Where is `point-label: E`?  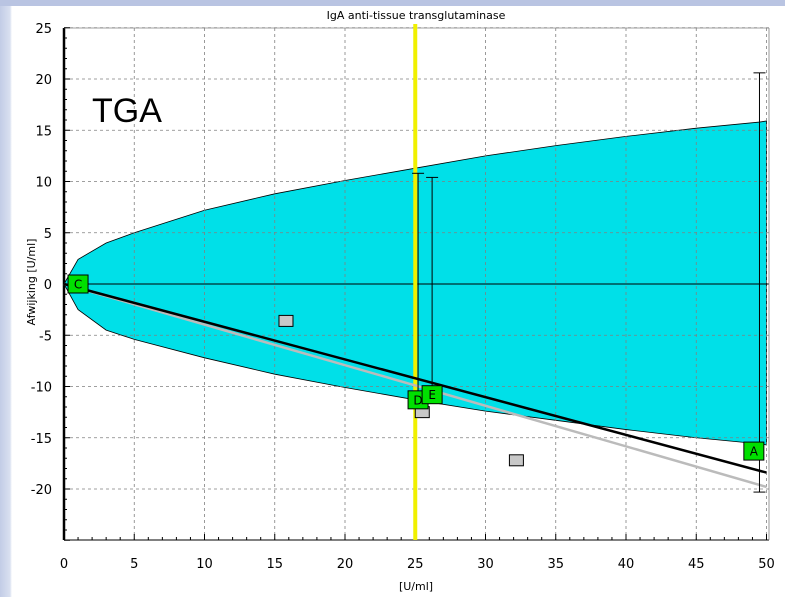 point-label: E is located at coordinates (432, 395).